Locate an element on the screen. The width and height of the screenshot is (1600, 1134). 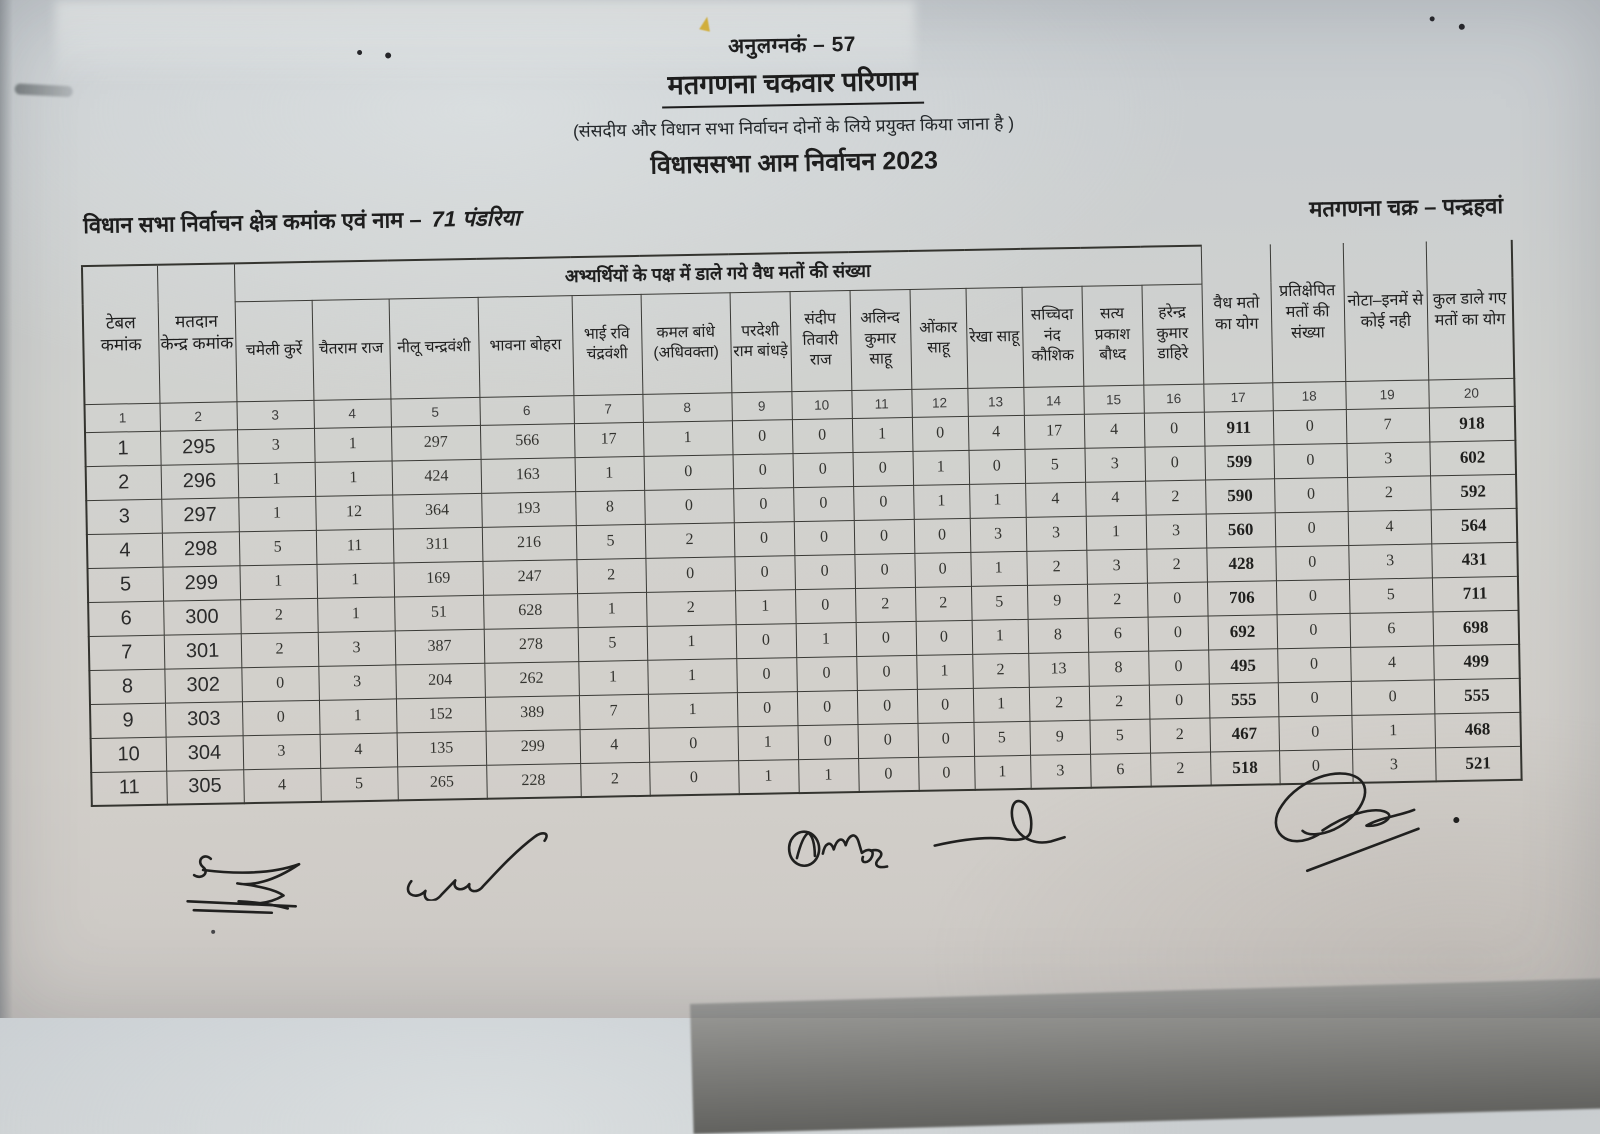
cell-r7-c7: 5 is located at coordinates (612, 643).